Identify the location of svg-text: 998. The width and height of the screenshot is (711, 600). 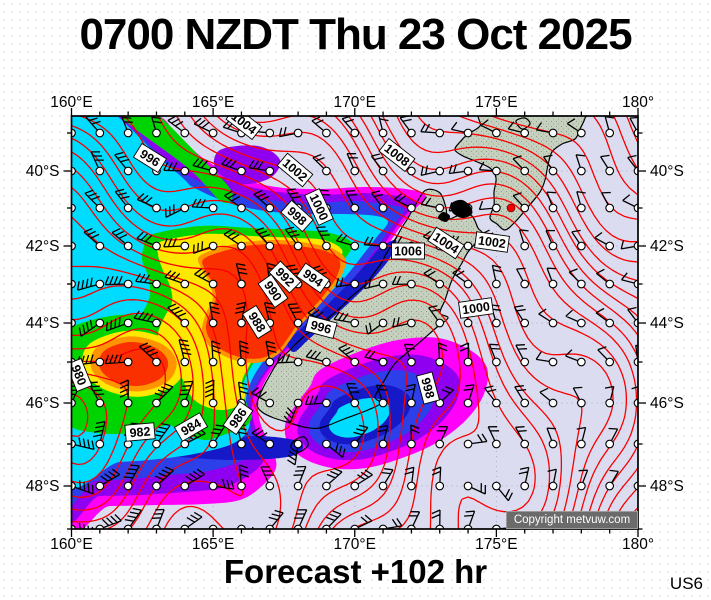
(427, 388).